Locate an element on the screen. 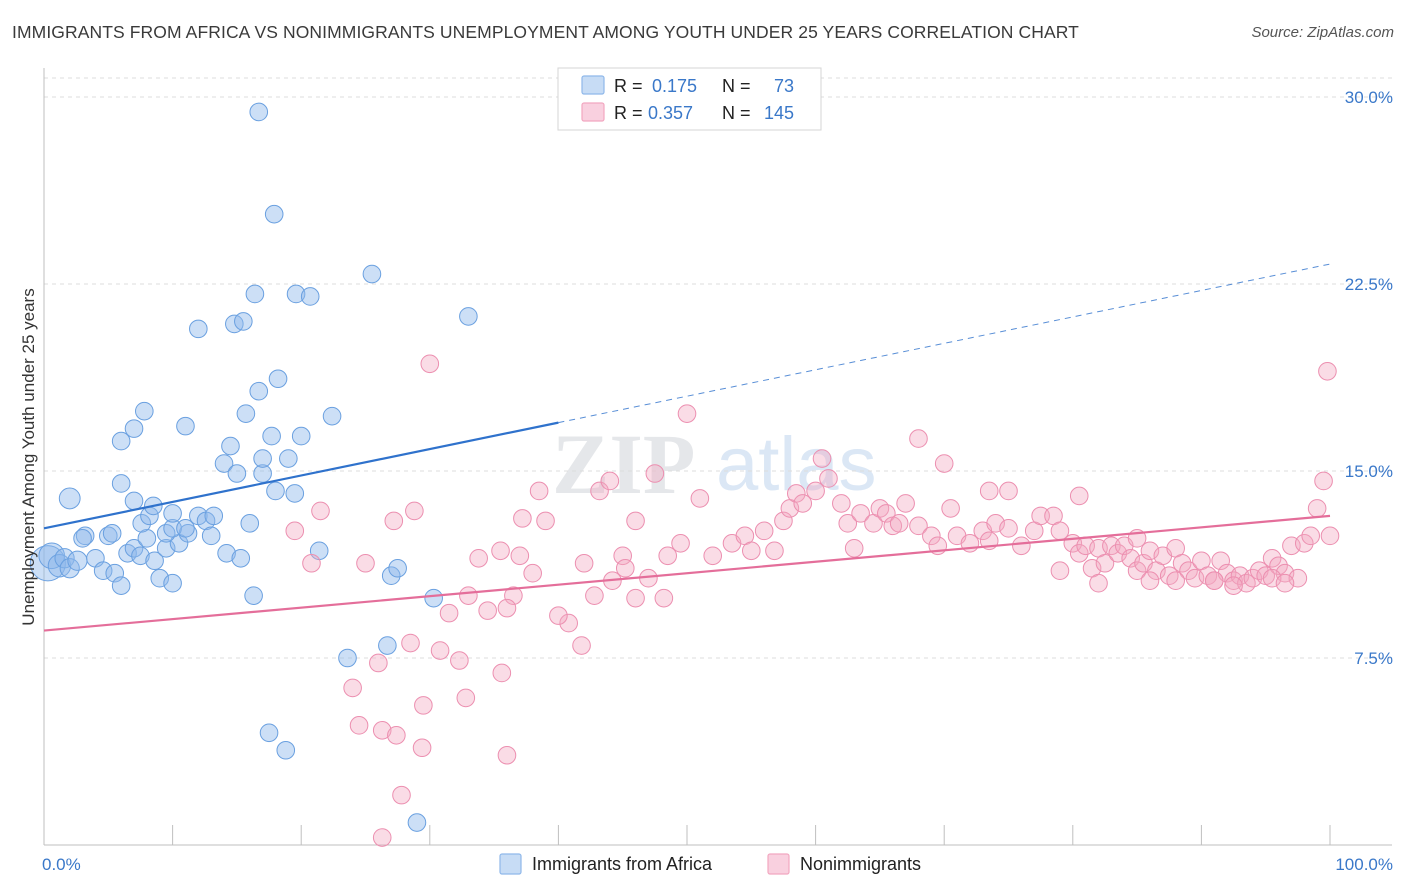  trend-line-nonimmigrants is located at coordinates (687, 573).